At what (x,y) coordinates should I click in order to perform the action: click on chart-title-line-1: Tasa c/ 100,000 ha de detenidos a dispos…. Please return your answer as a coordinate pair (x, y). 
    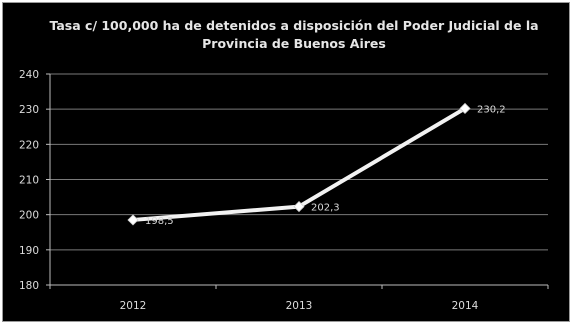
    Looking at the image, I should click on (293, 25).